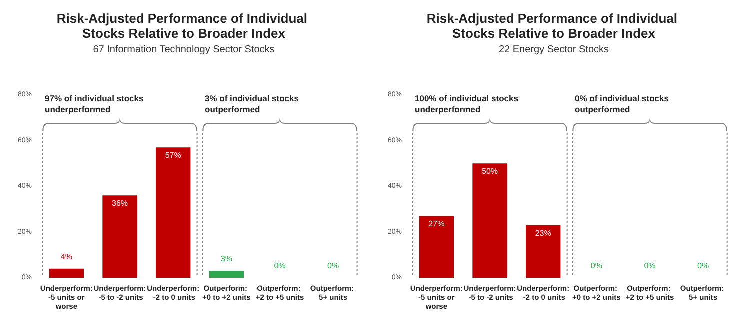  I want to click on data-label: 36%, so click(120, 203).